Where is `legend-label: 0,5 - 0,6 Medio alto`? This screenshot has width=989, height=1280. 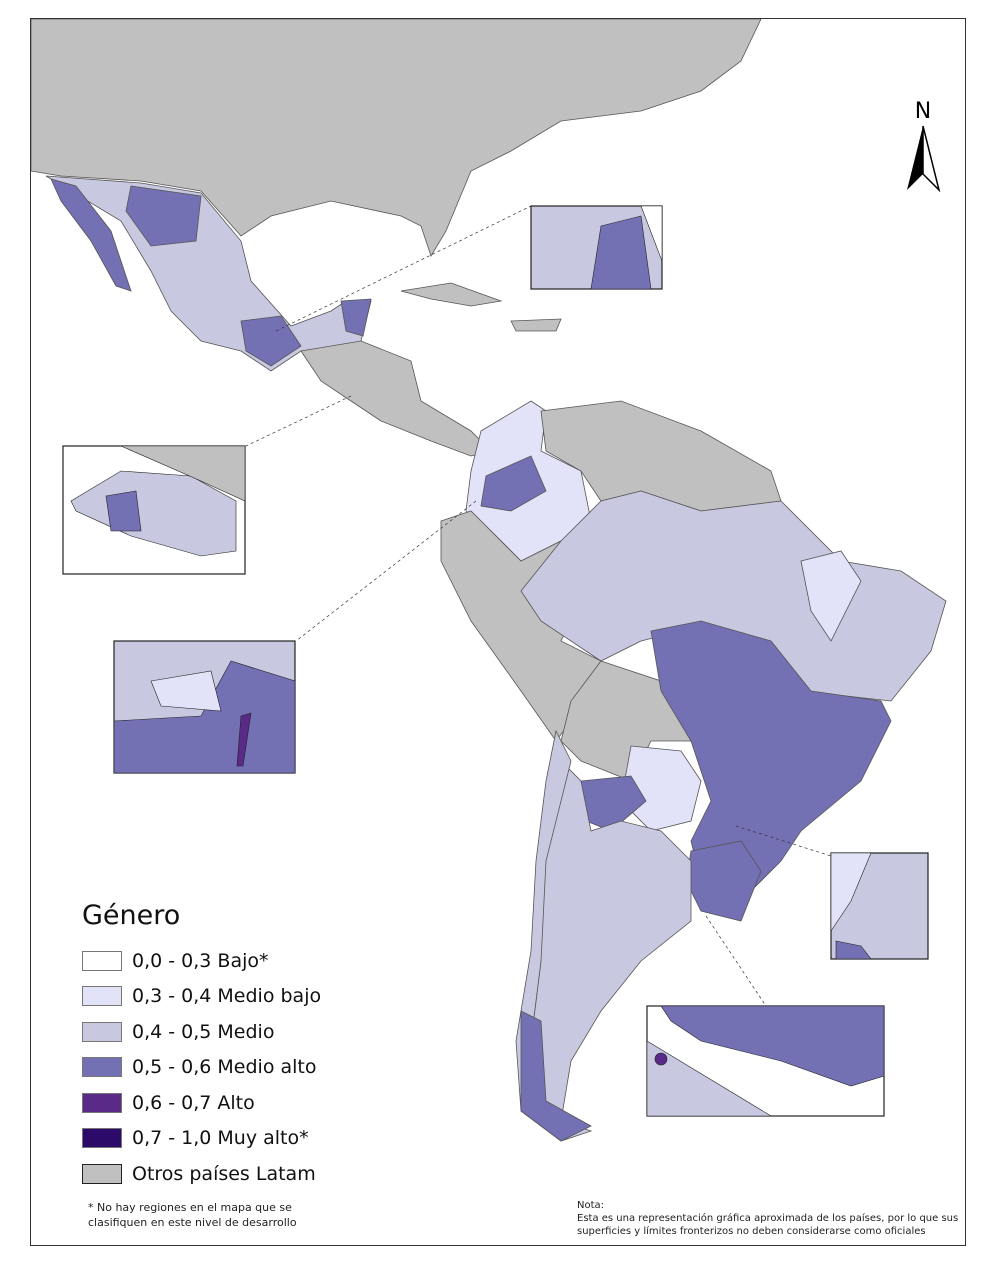
legend-label: 0,5 - 0,6 Medio alto is located at coordinates (224, 1067).